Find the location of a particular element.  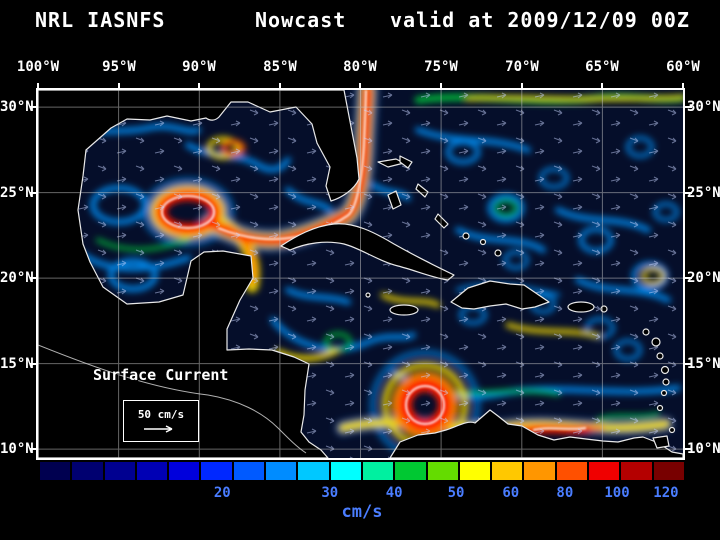

scale-legend: 50 cm/s is located at coordinates (161, 421).